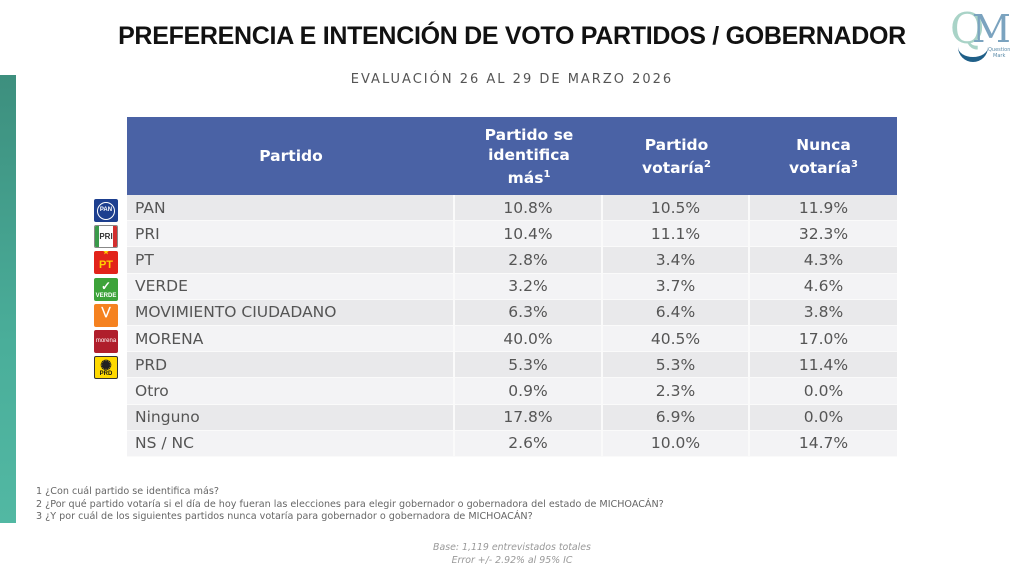 The width and height of the screenshot is (1024, 576). I want to click on identifica-cell: 3.2%, so click(529, 286).